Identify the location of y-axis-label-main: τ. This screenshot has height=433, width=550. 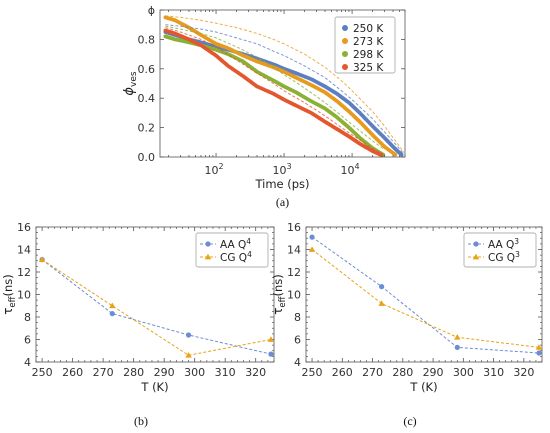
(8, 311).